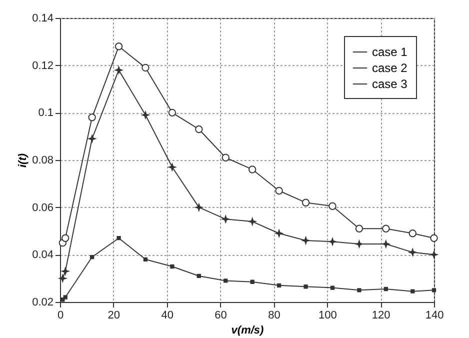 Image resolution: width=469 pixels, height=338 pixels. I want to click on y-tick-label: 0.14, so click(43, 18).